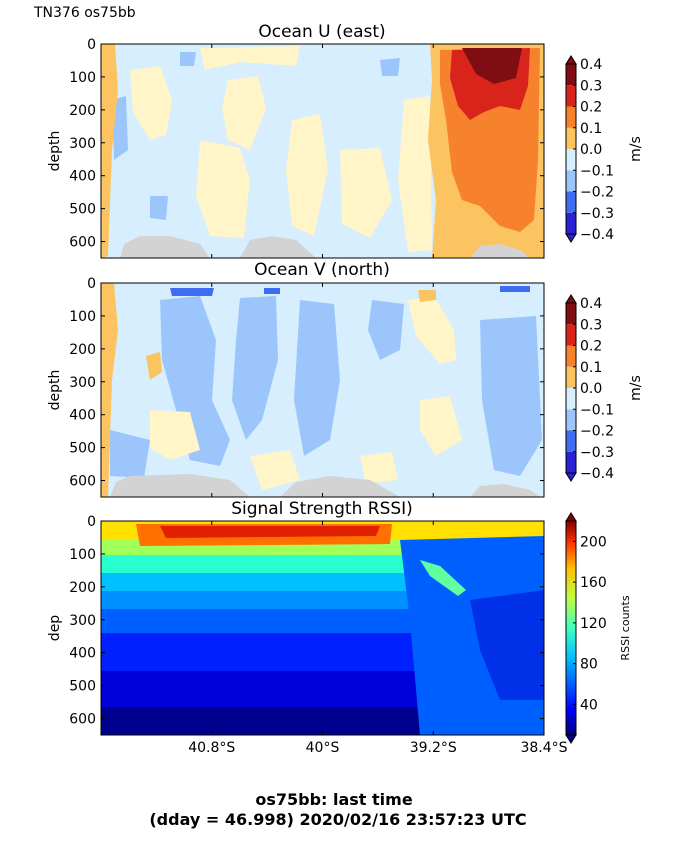  Describe the element at coordinates (591, 86) in the screenshot. I see `colorbar-tick-label: 0.3` at that location.